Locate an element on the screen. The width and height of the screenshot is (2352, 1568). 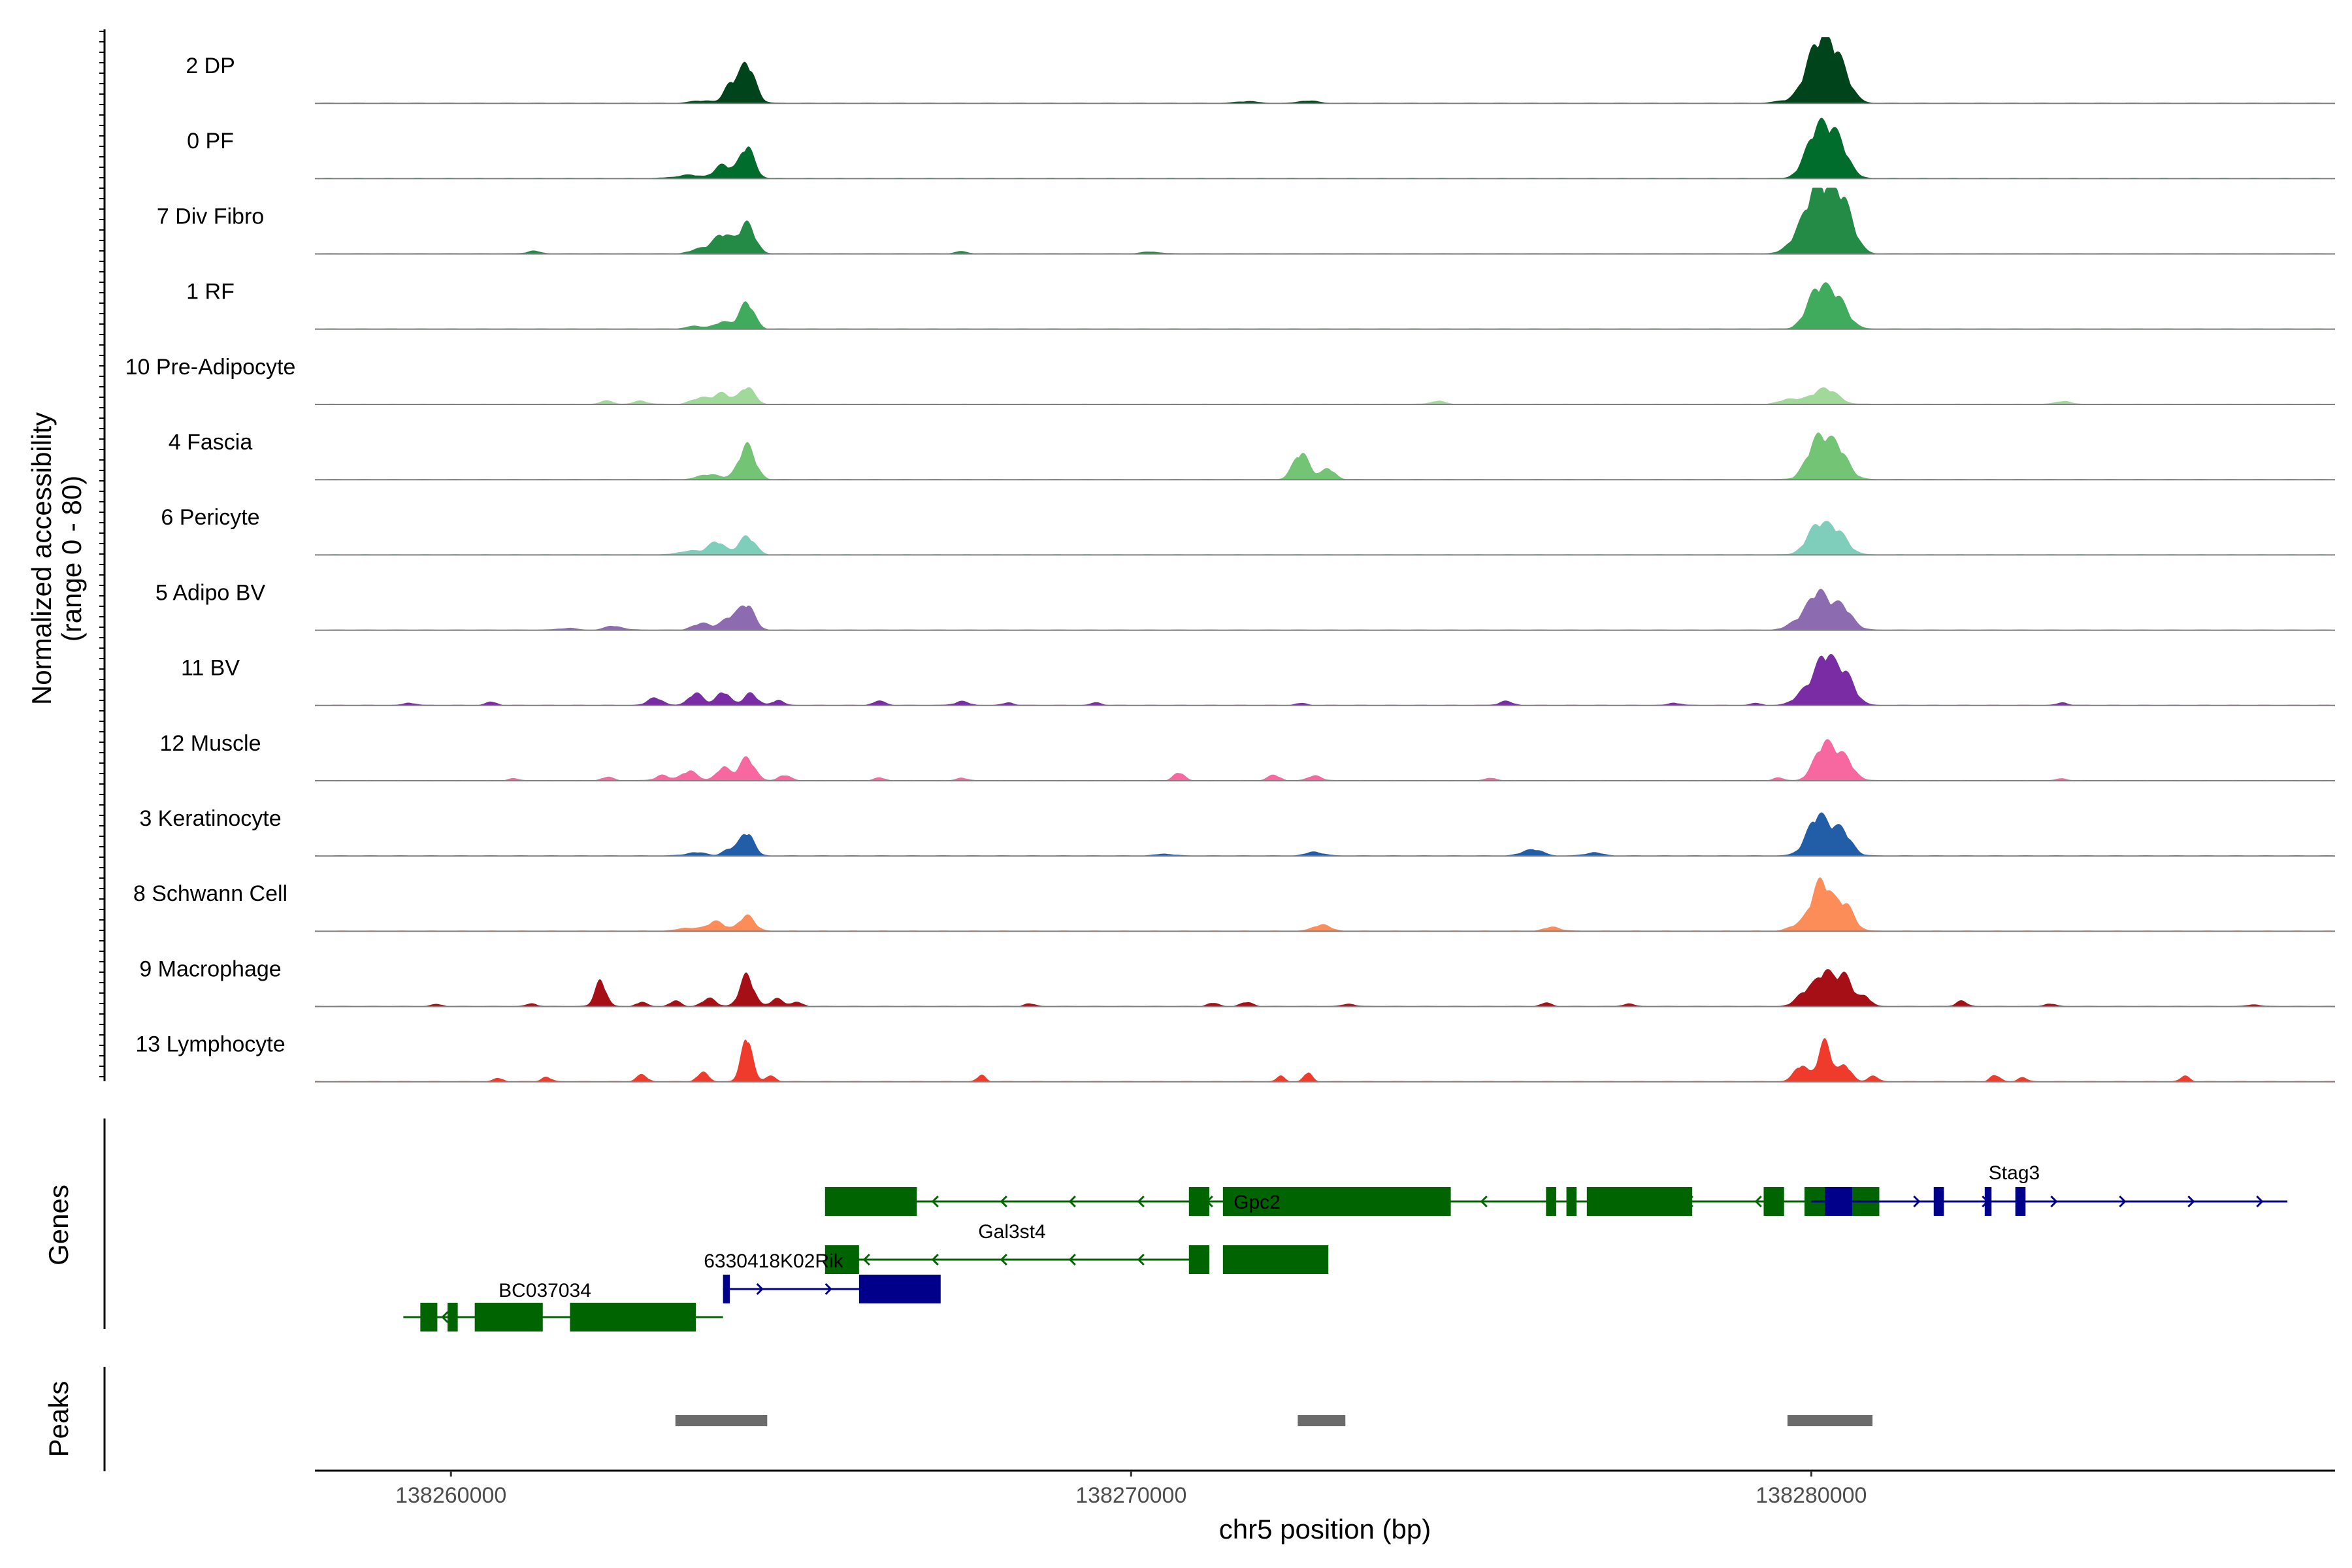
track-13-lymphocyte: 13 Lymphocyte is located at coordinates (1235, 1057).